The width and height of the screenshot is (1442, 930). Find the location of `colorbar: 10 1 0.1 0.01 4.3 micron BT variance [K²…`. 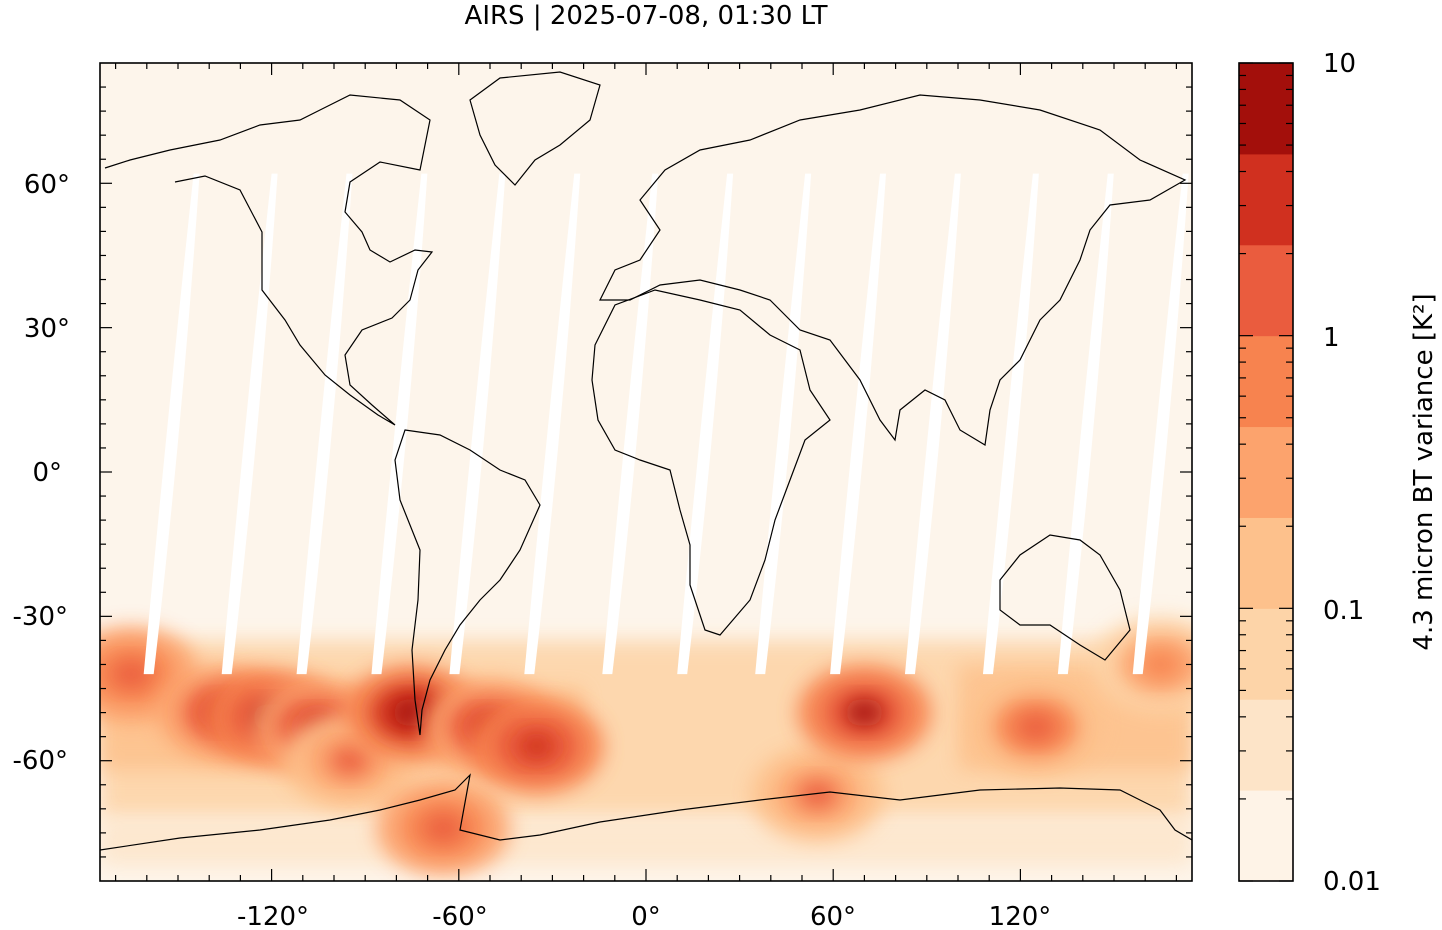

colorbar: 10 1 0.1 0.01 4.3 micron BT variance [K²… is located at coordinates (1338, 473).